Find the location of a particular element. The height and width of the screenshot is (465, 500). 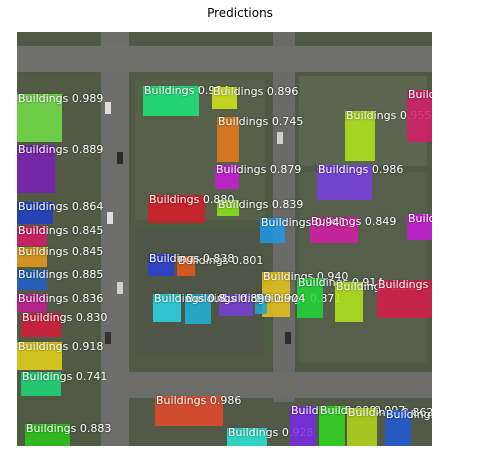

detection-label: Buildings 0.838 is located at coordinates (192, 258).